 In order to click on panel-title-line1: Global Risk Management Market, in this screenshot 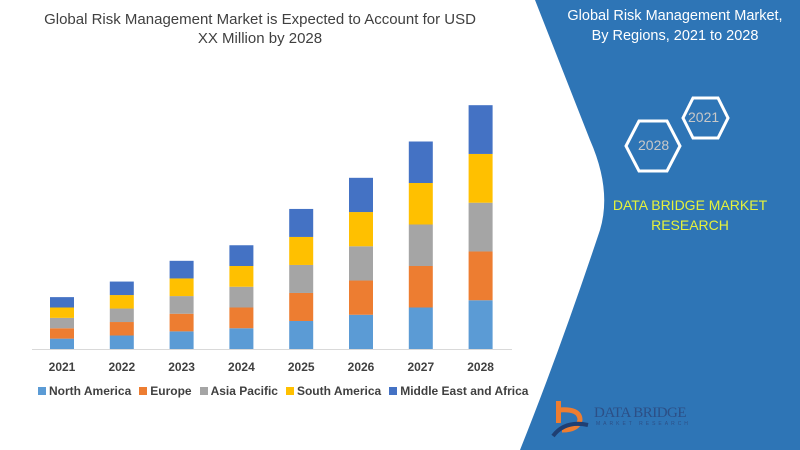, I will do `click(675, 16)`.